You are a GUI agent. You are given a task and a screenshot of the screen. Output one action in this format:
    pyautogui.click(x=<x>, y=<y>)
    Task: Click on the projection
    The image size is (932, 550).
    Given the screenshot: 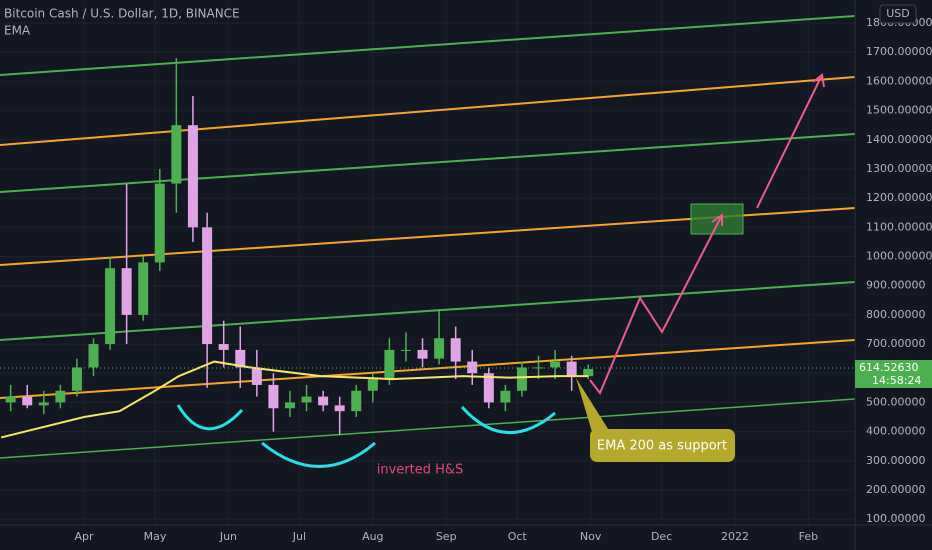 What is the action you would take?
    pyautogui.click(x=707, y=234)
    